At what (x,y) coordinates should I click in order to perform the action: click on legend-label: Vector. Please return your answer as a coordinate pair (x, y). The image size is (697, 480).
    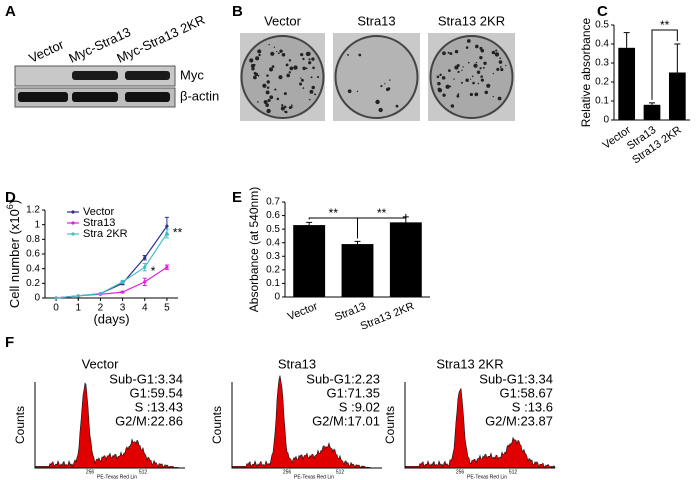
    Looking at the image, I should click on (99, 212).